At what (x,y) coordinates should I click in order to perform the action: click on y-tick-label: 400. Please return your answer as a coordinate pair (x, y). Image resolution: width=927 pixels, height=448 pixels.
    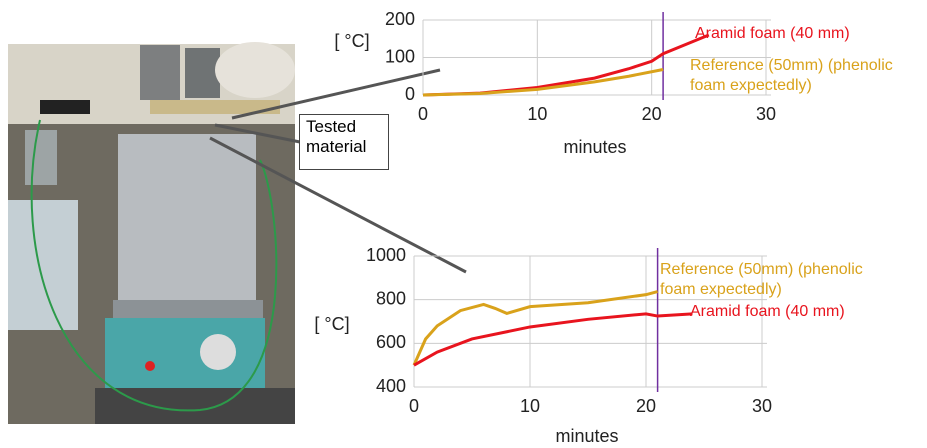
    Looking at the image, I should click on (391, 386).